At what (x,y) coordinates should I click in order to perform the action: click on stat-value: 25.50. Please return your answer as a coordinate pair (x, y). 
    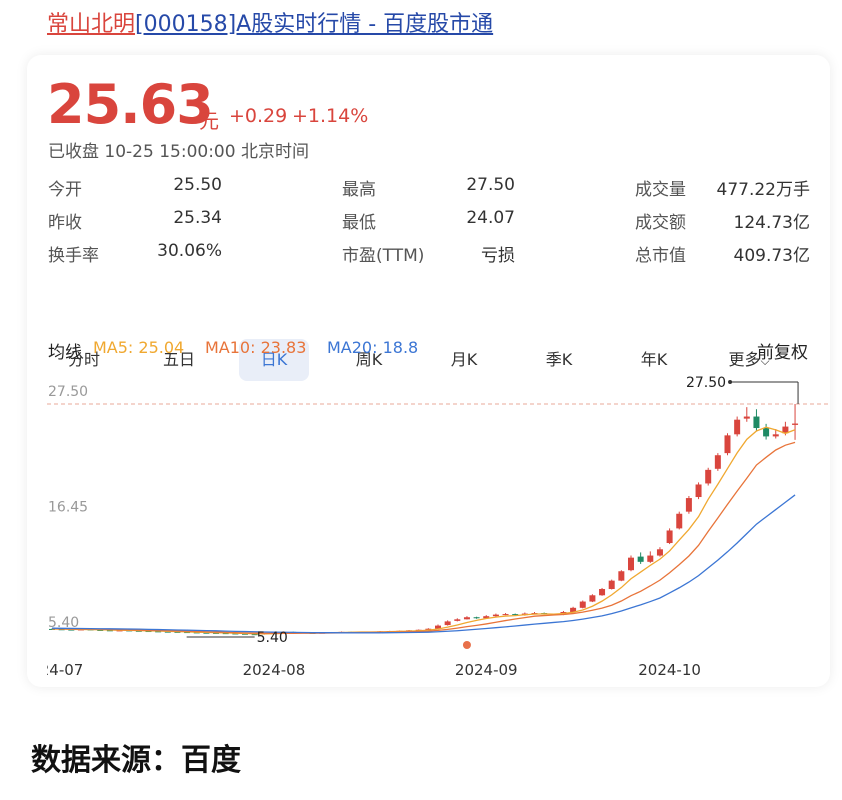
    Looking at the image, I should click on (197, 185).